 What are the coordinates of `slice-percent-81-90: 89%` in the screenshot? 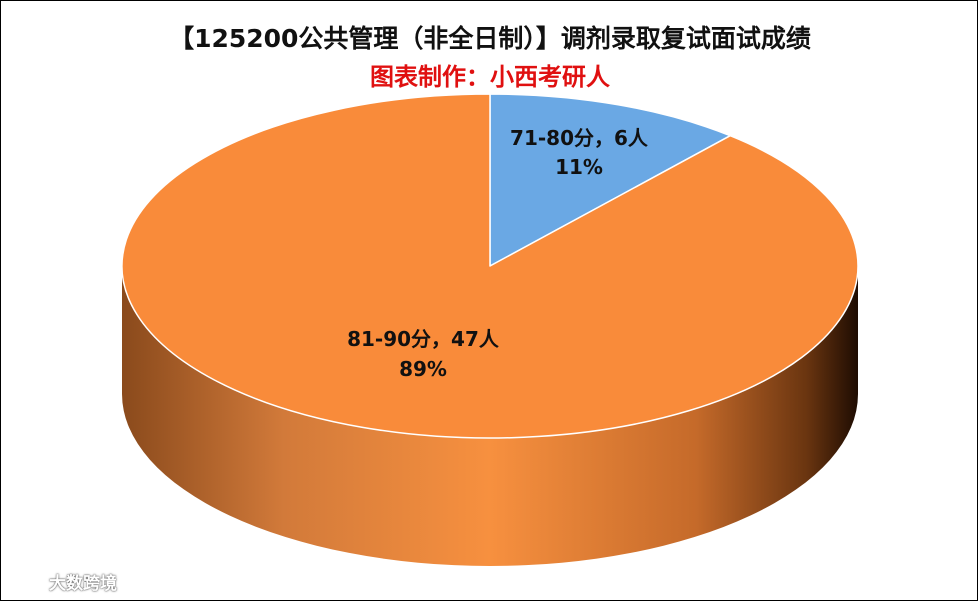 It's located at (423, 369).